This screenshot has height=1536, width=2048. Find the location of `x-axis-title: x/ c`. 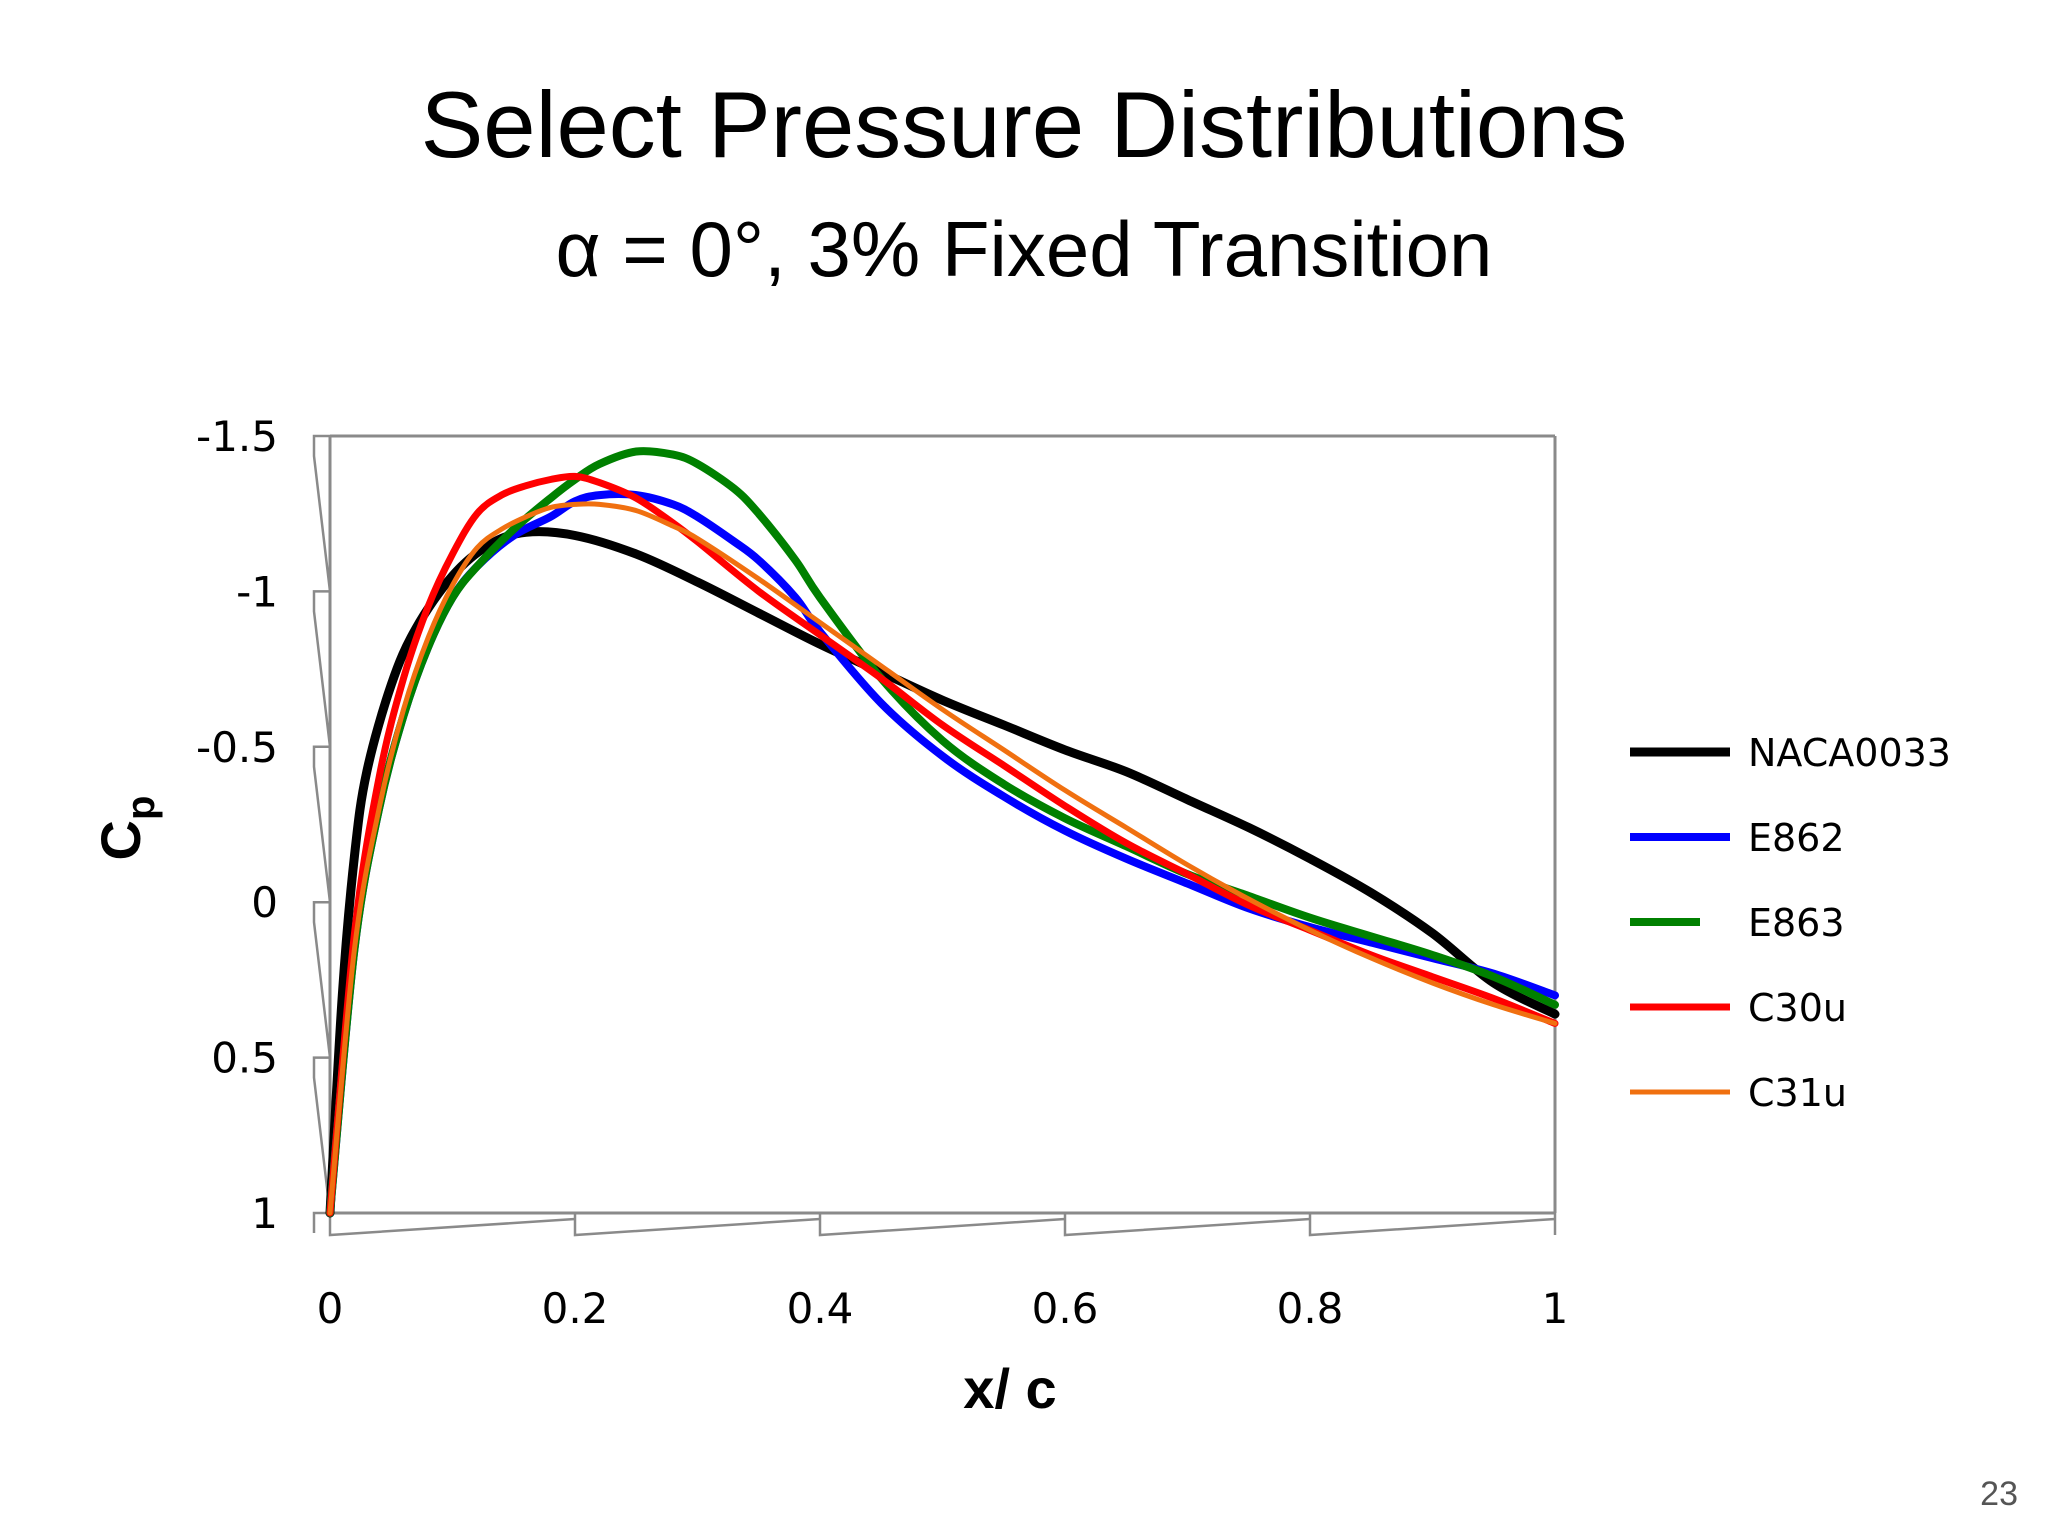

x-axis-title: x/ c is located at coordinates (1009, 1388).